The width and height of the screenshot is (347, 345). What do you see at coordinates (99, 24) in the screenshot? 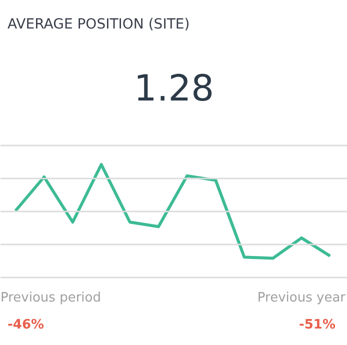
I see `chart-title: AVERAGE POSITION (SITE)` at bounding box center [99, 24].